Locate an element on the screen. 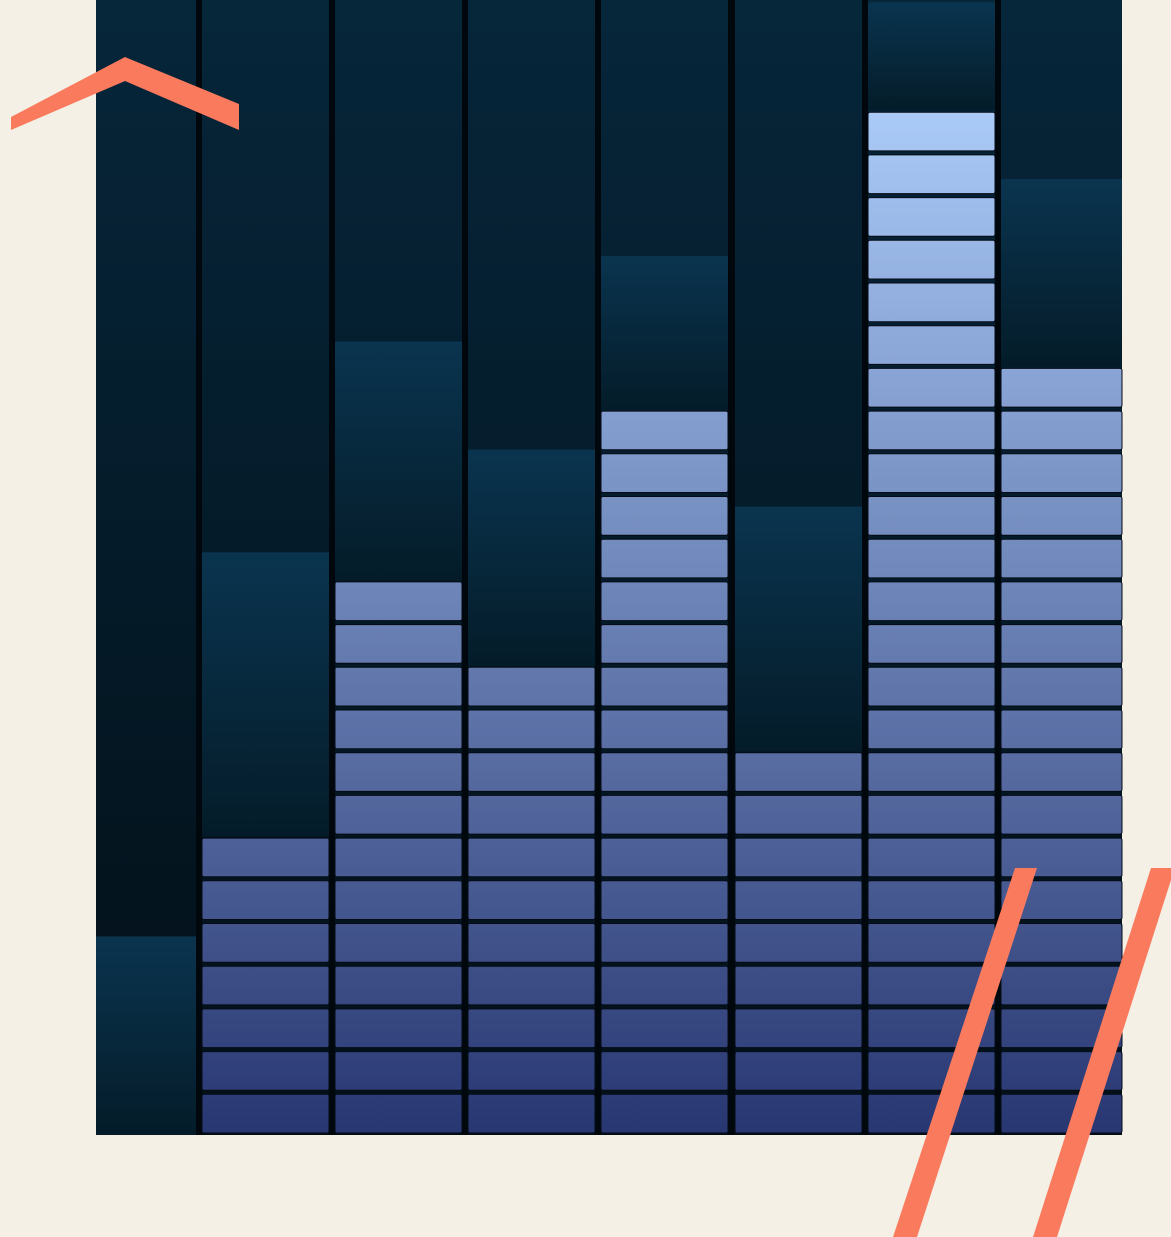 Image resolution: width=1171 pixels, height=1237 pixels. chevron-up-icon is located at coordinates (125, 93).